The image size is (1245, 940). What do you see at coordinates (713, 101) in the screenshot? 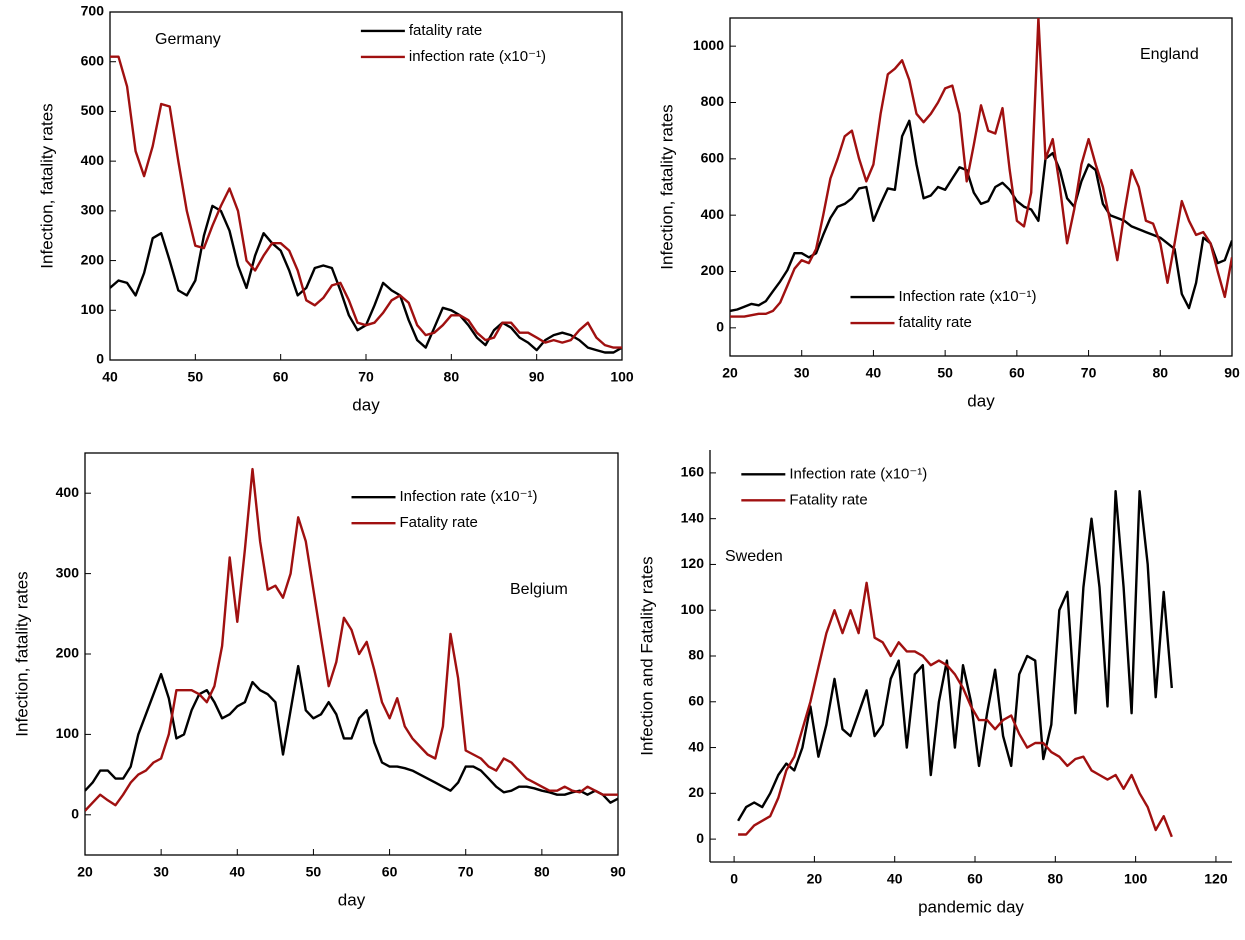
I see `y-tick-label: 800` at bounding box center [713, 101].